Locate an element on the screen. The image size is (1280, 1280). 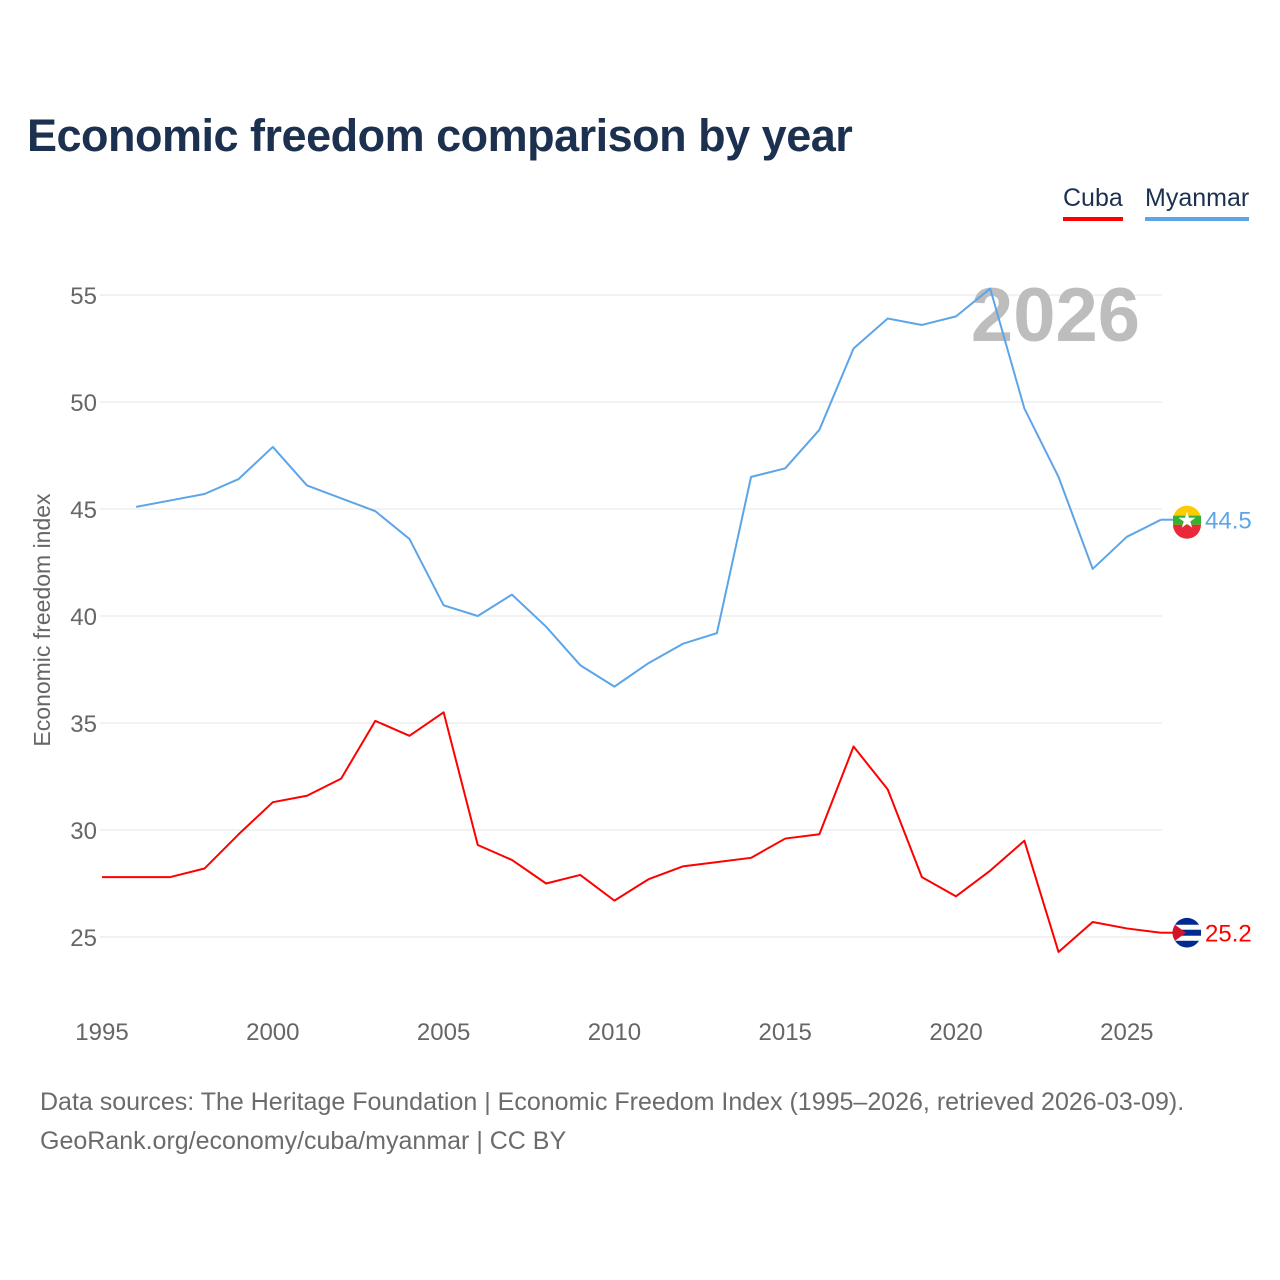
attribution: GeoRank.org/economy/cuba/myanmar | CC BY is located at coordinates (303, 1141).